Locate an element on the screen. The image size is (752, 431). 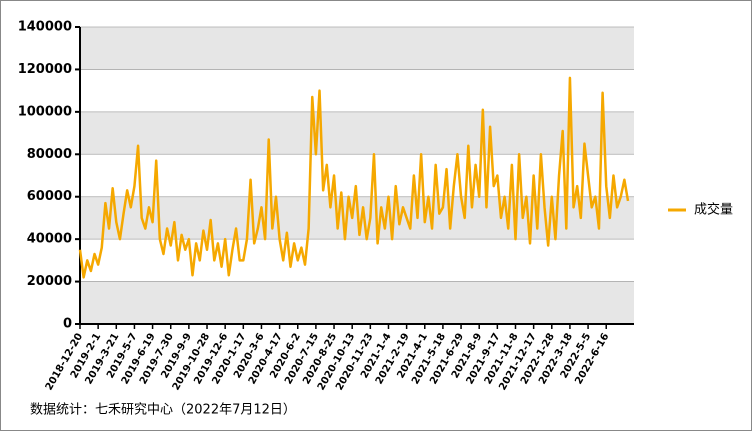
y-tick-label: 120000 is located at coordinates (45, 69).